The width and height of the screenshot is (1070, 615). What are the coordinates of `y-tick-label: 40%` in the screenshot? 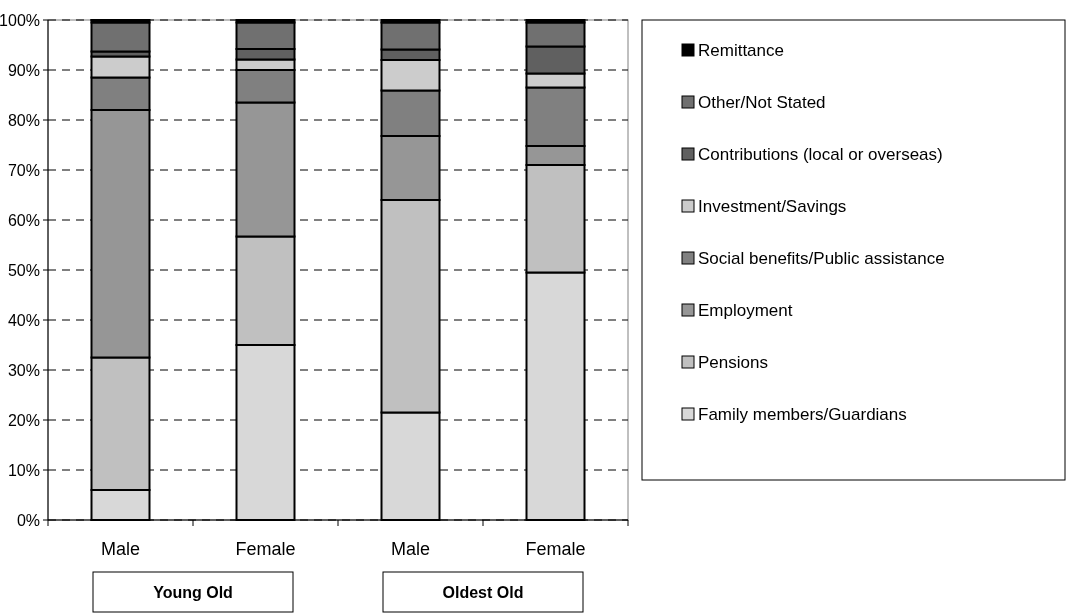 It's located at (23, 320).